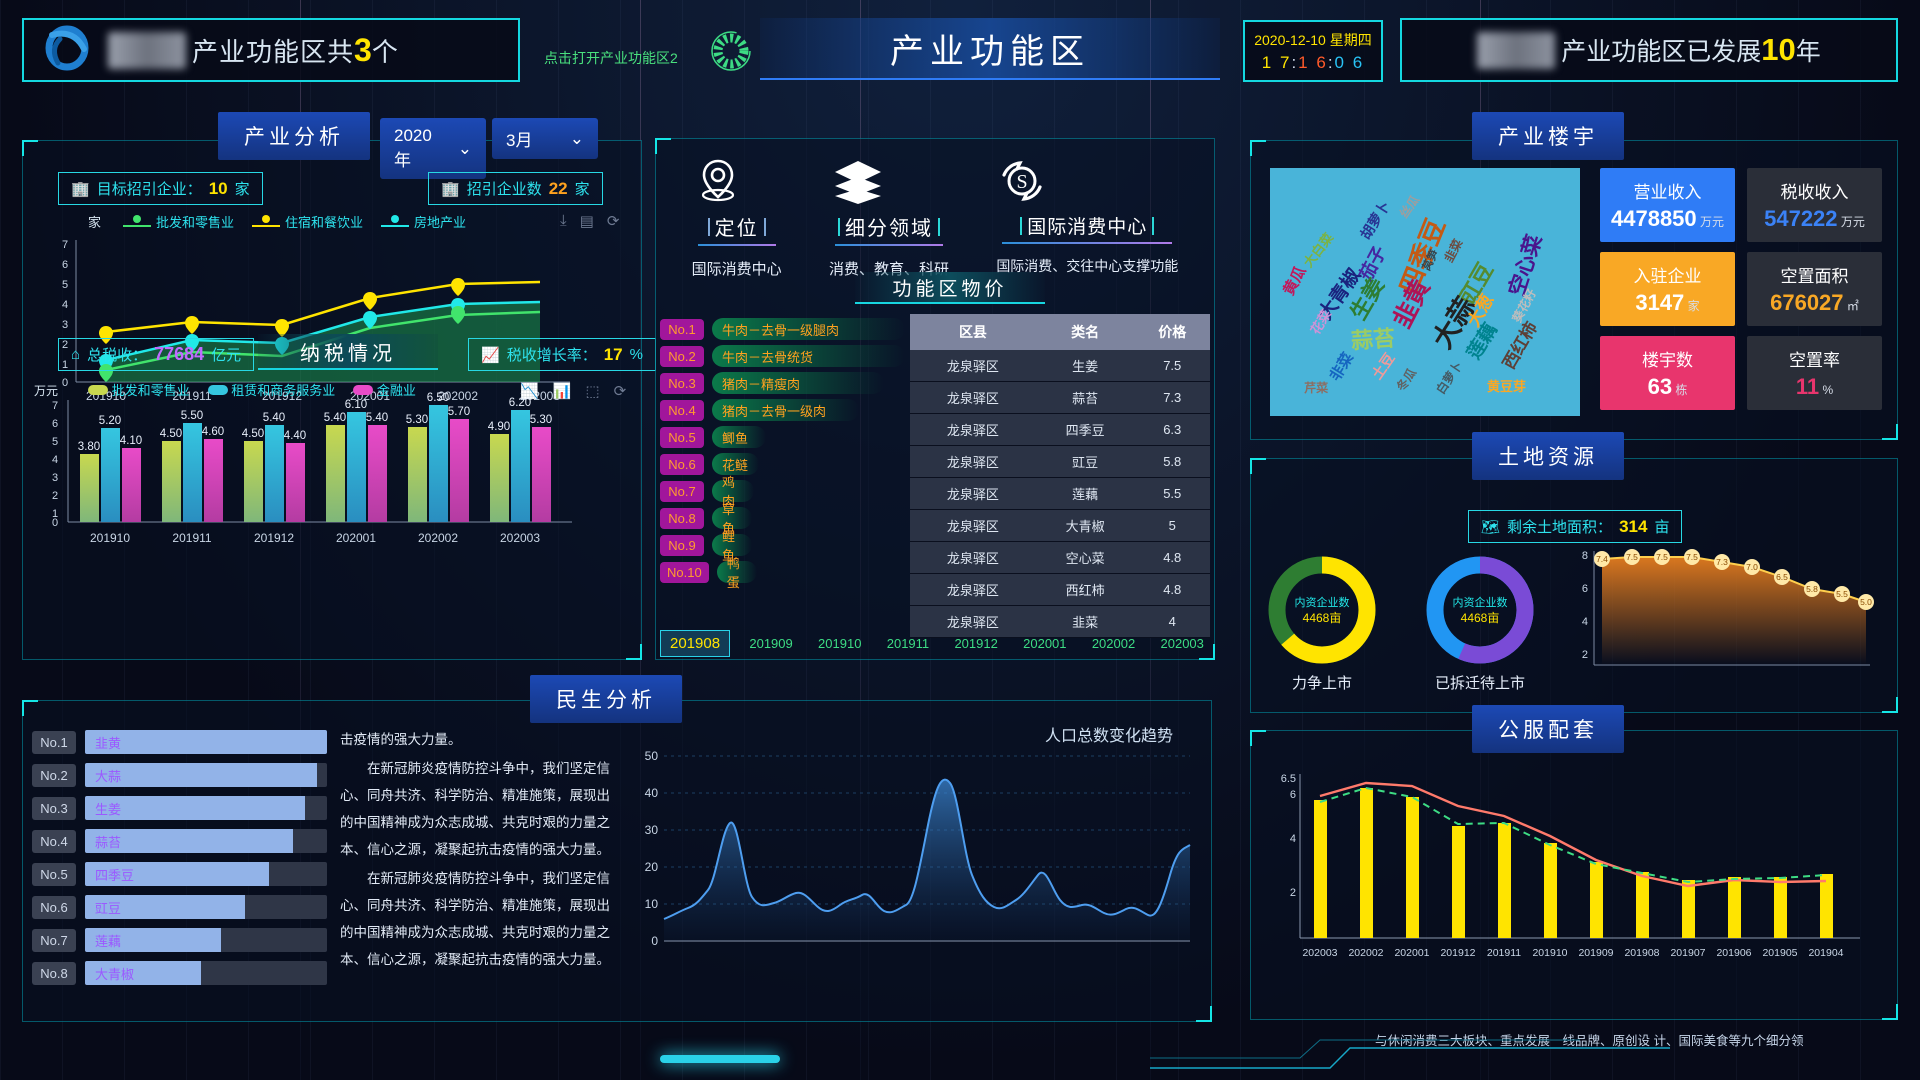 The image size is (1920, 1080). I want to click on svg-text: 6, so click(65, 265).